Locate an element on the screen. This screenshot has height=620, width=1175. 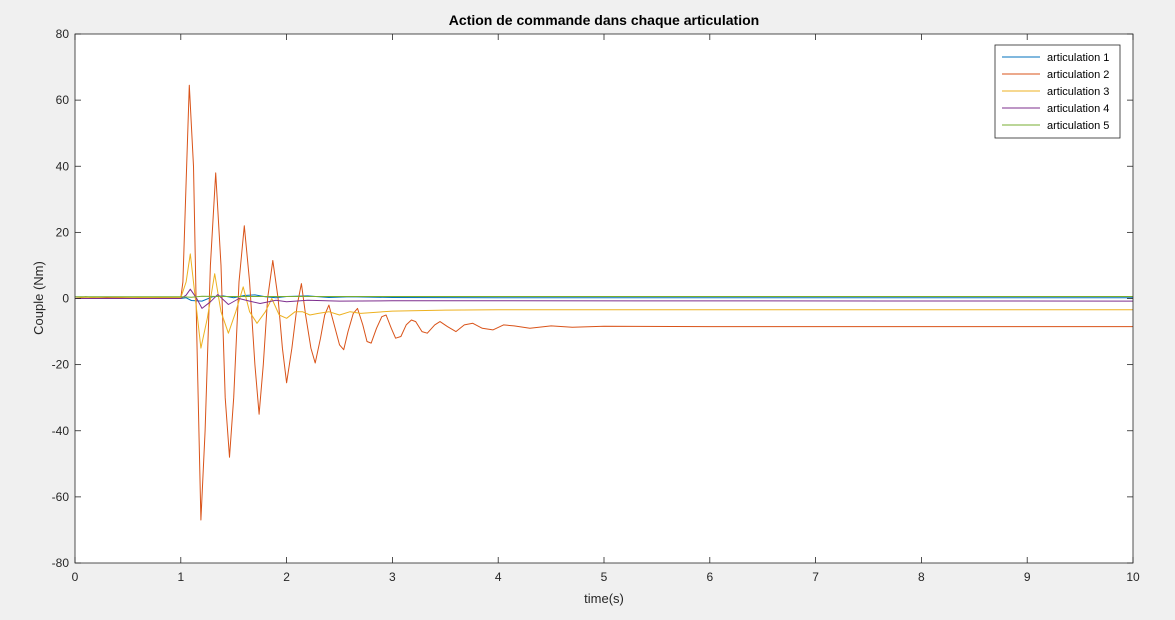
y-tick-label: -20 is located at coordinates (61, 365).